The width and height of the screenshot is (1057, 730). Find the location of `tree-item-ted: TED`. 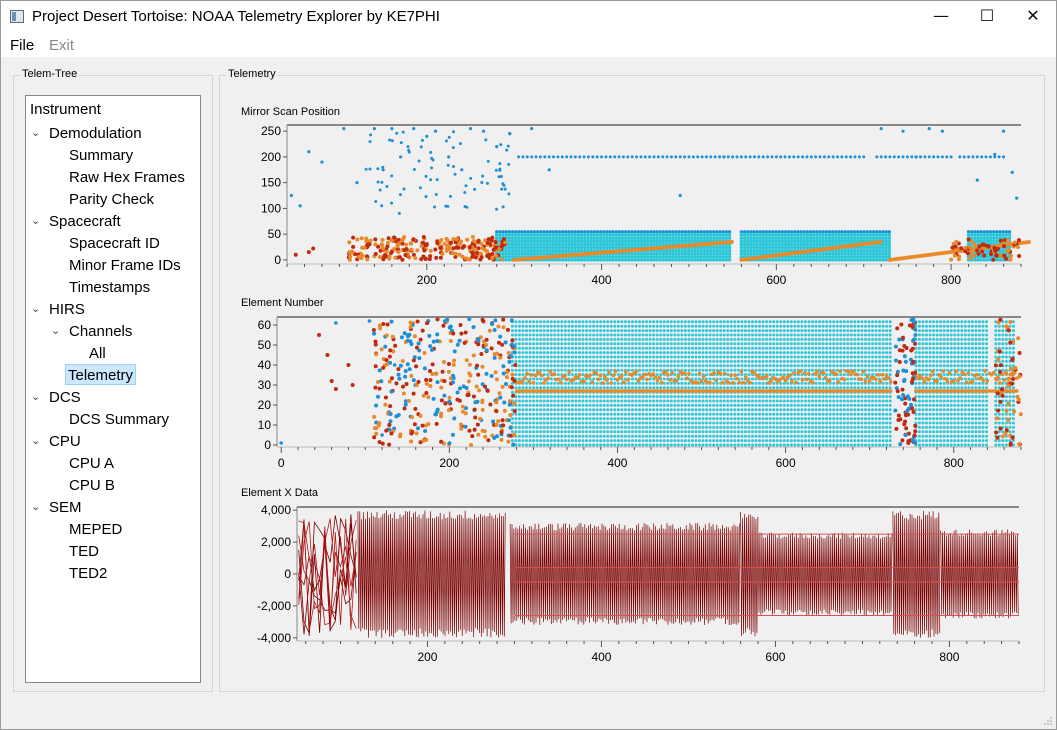

tree-item-ted: TED is located at coordinates (84, 551).